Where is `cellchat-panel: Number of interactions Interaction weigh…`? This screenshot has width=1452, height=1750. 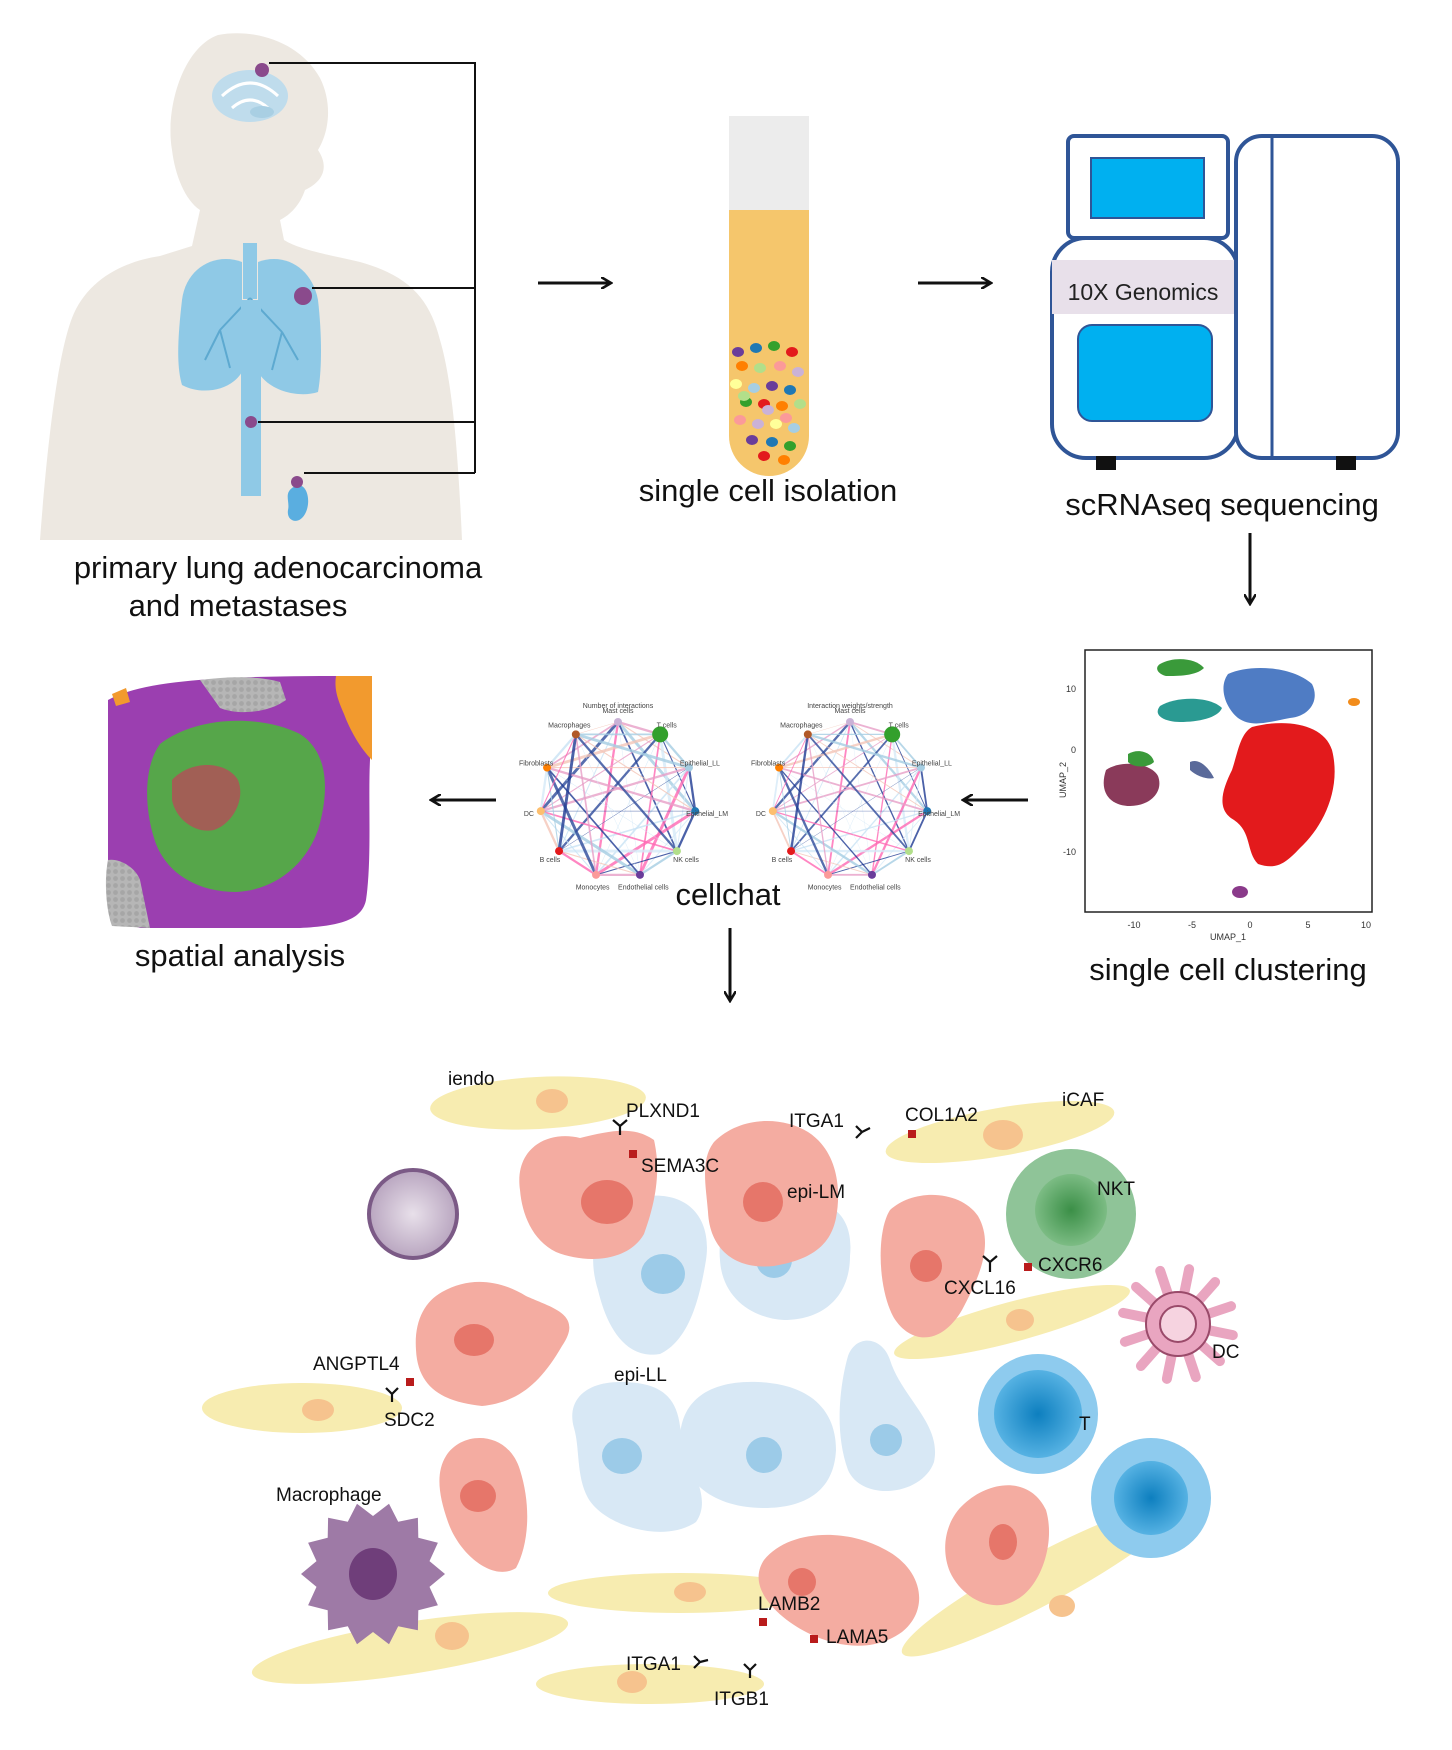
cellchat-panel: Number of interactions Interaction weigh… is located at coordinates (739, 797).